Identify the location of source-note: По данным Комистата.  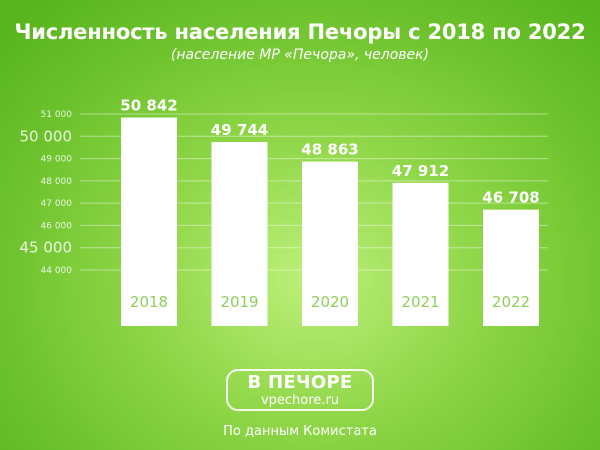
(300, 431).